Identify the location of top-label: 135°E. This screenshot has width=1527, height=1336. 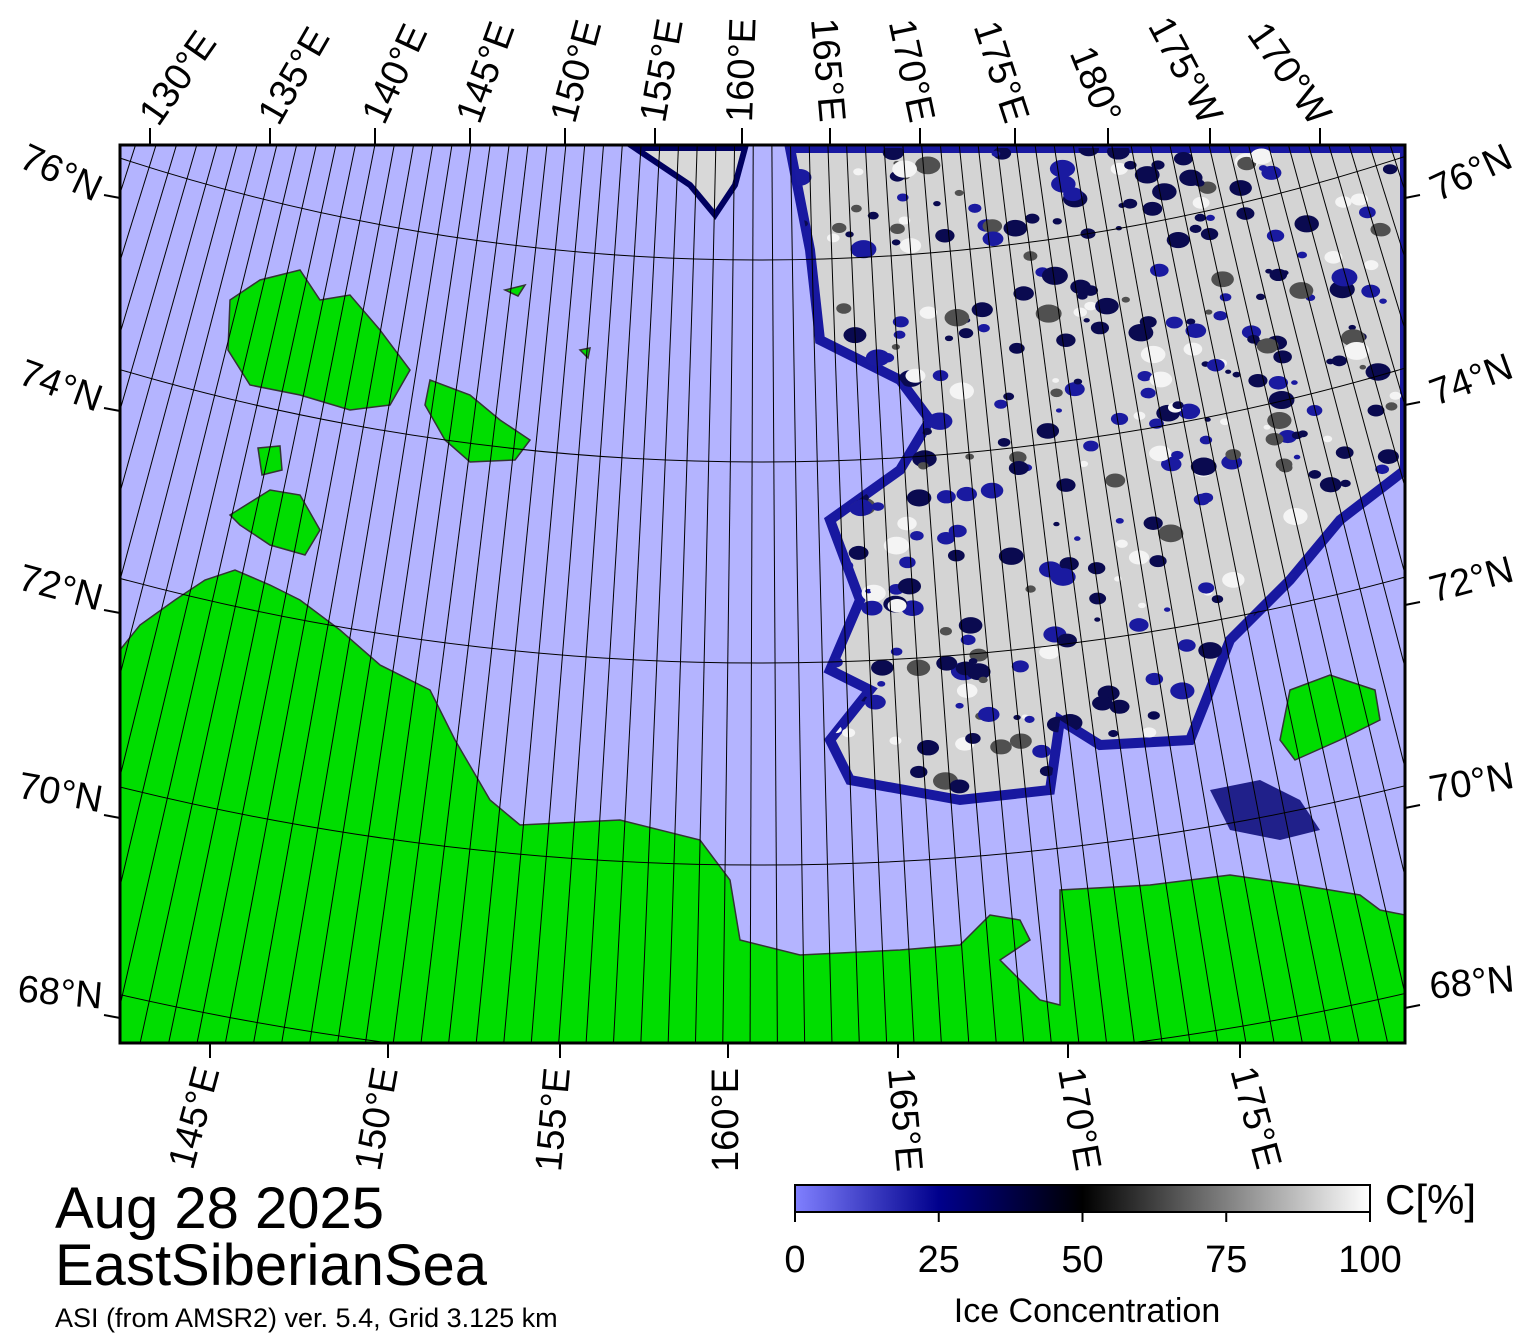
(294, 75).